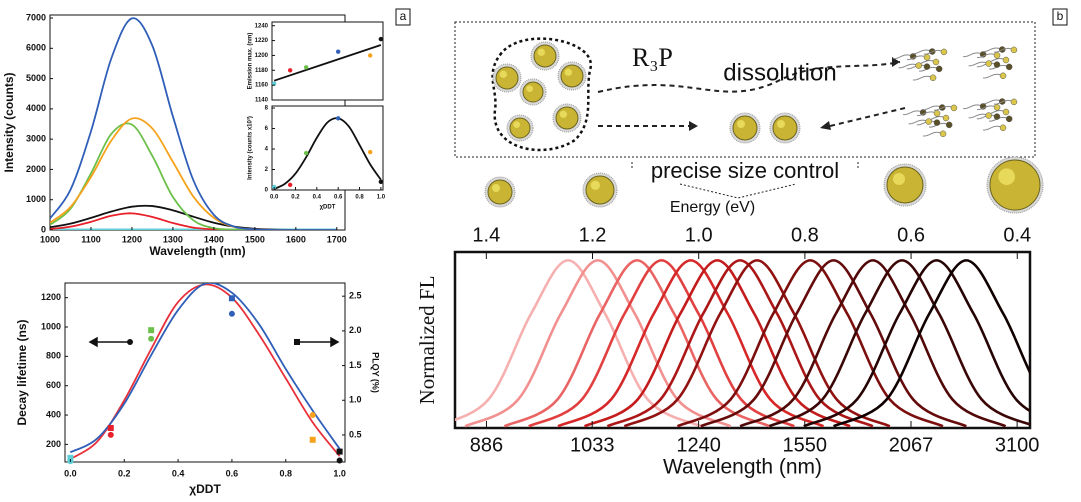 This screenshot has width=1081, height=502. What do you see at coordinates (712, 207) in the screenshot?
I see `x2-axis-label: Energy (eV)` at bounding box center [712, 207].